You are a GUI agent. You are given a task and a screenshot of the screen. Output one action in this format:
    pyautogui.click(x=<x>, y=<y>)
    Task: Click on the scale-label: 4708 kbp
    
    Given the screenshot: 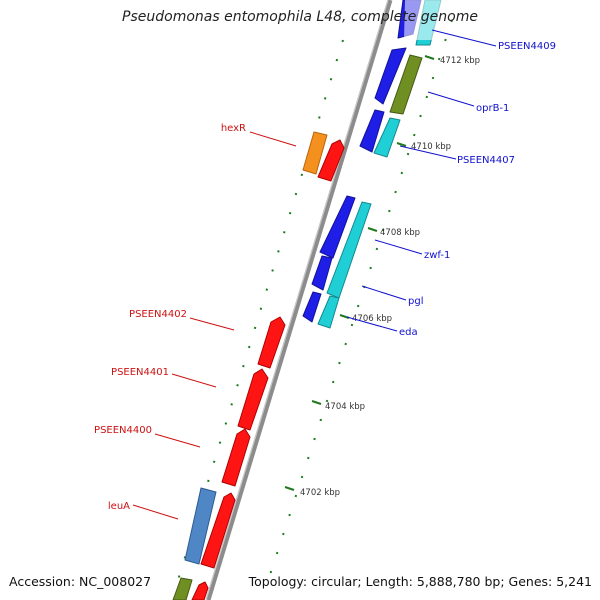 What is the action you would take?
    pyautogui.click(x=400, y=233)
    